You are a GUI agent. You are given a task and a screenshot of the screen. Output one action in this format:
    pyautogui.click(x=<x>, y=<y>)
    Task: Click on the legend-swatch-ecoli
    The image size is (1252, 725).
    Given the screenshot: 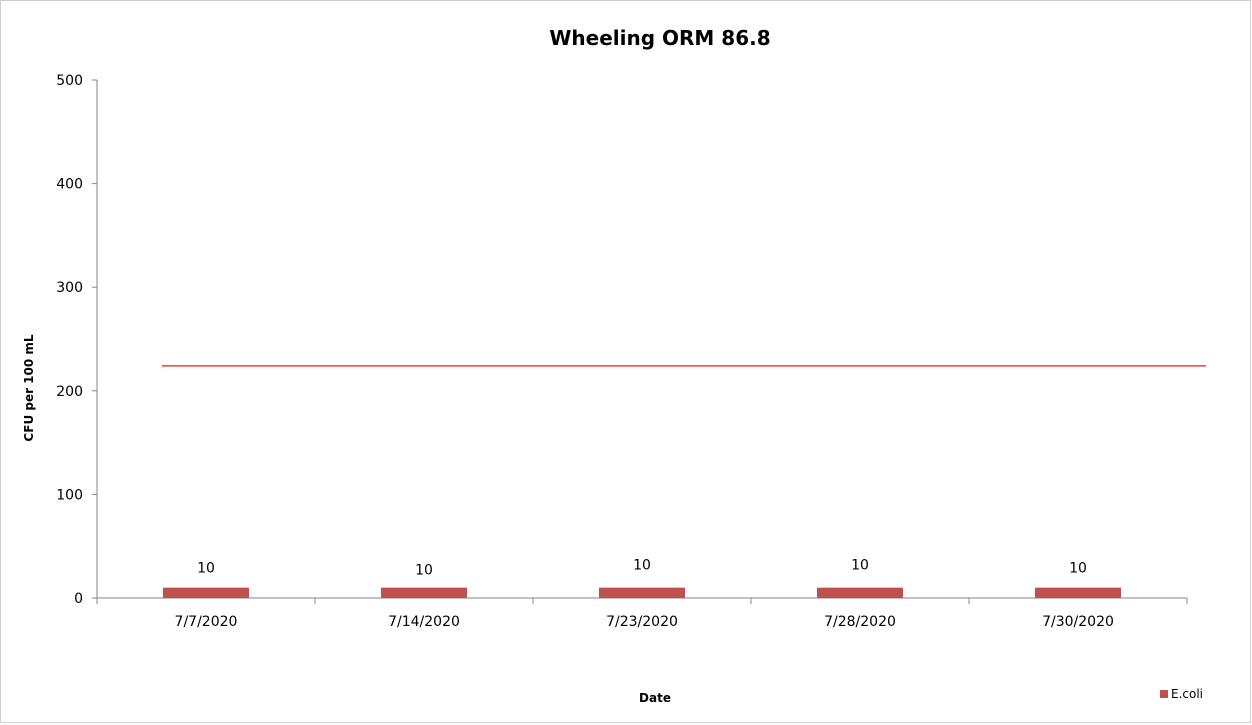 What is the action you would take?
    pyautogui.click(x=1164, y=694)
    